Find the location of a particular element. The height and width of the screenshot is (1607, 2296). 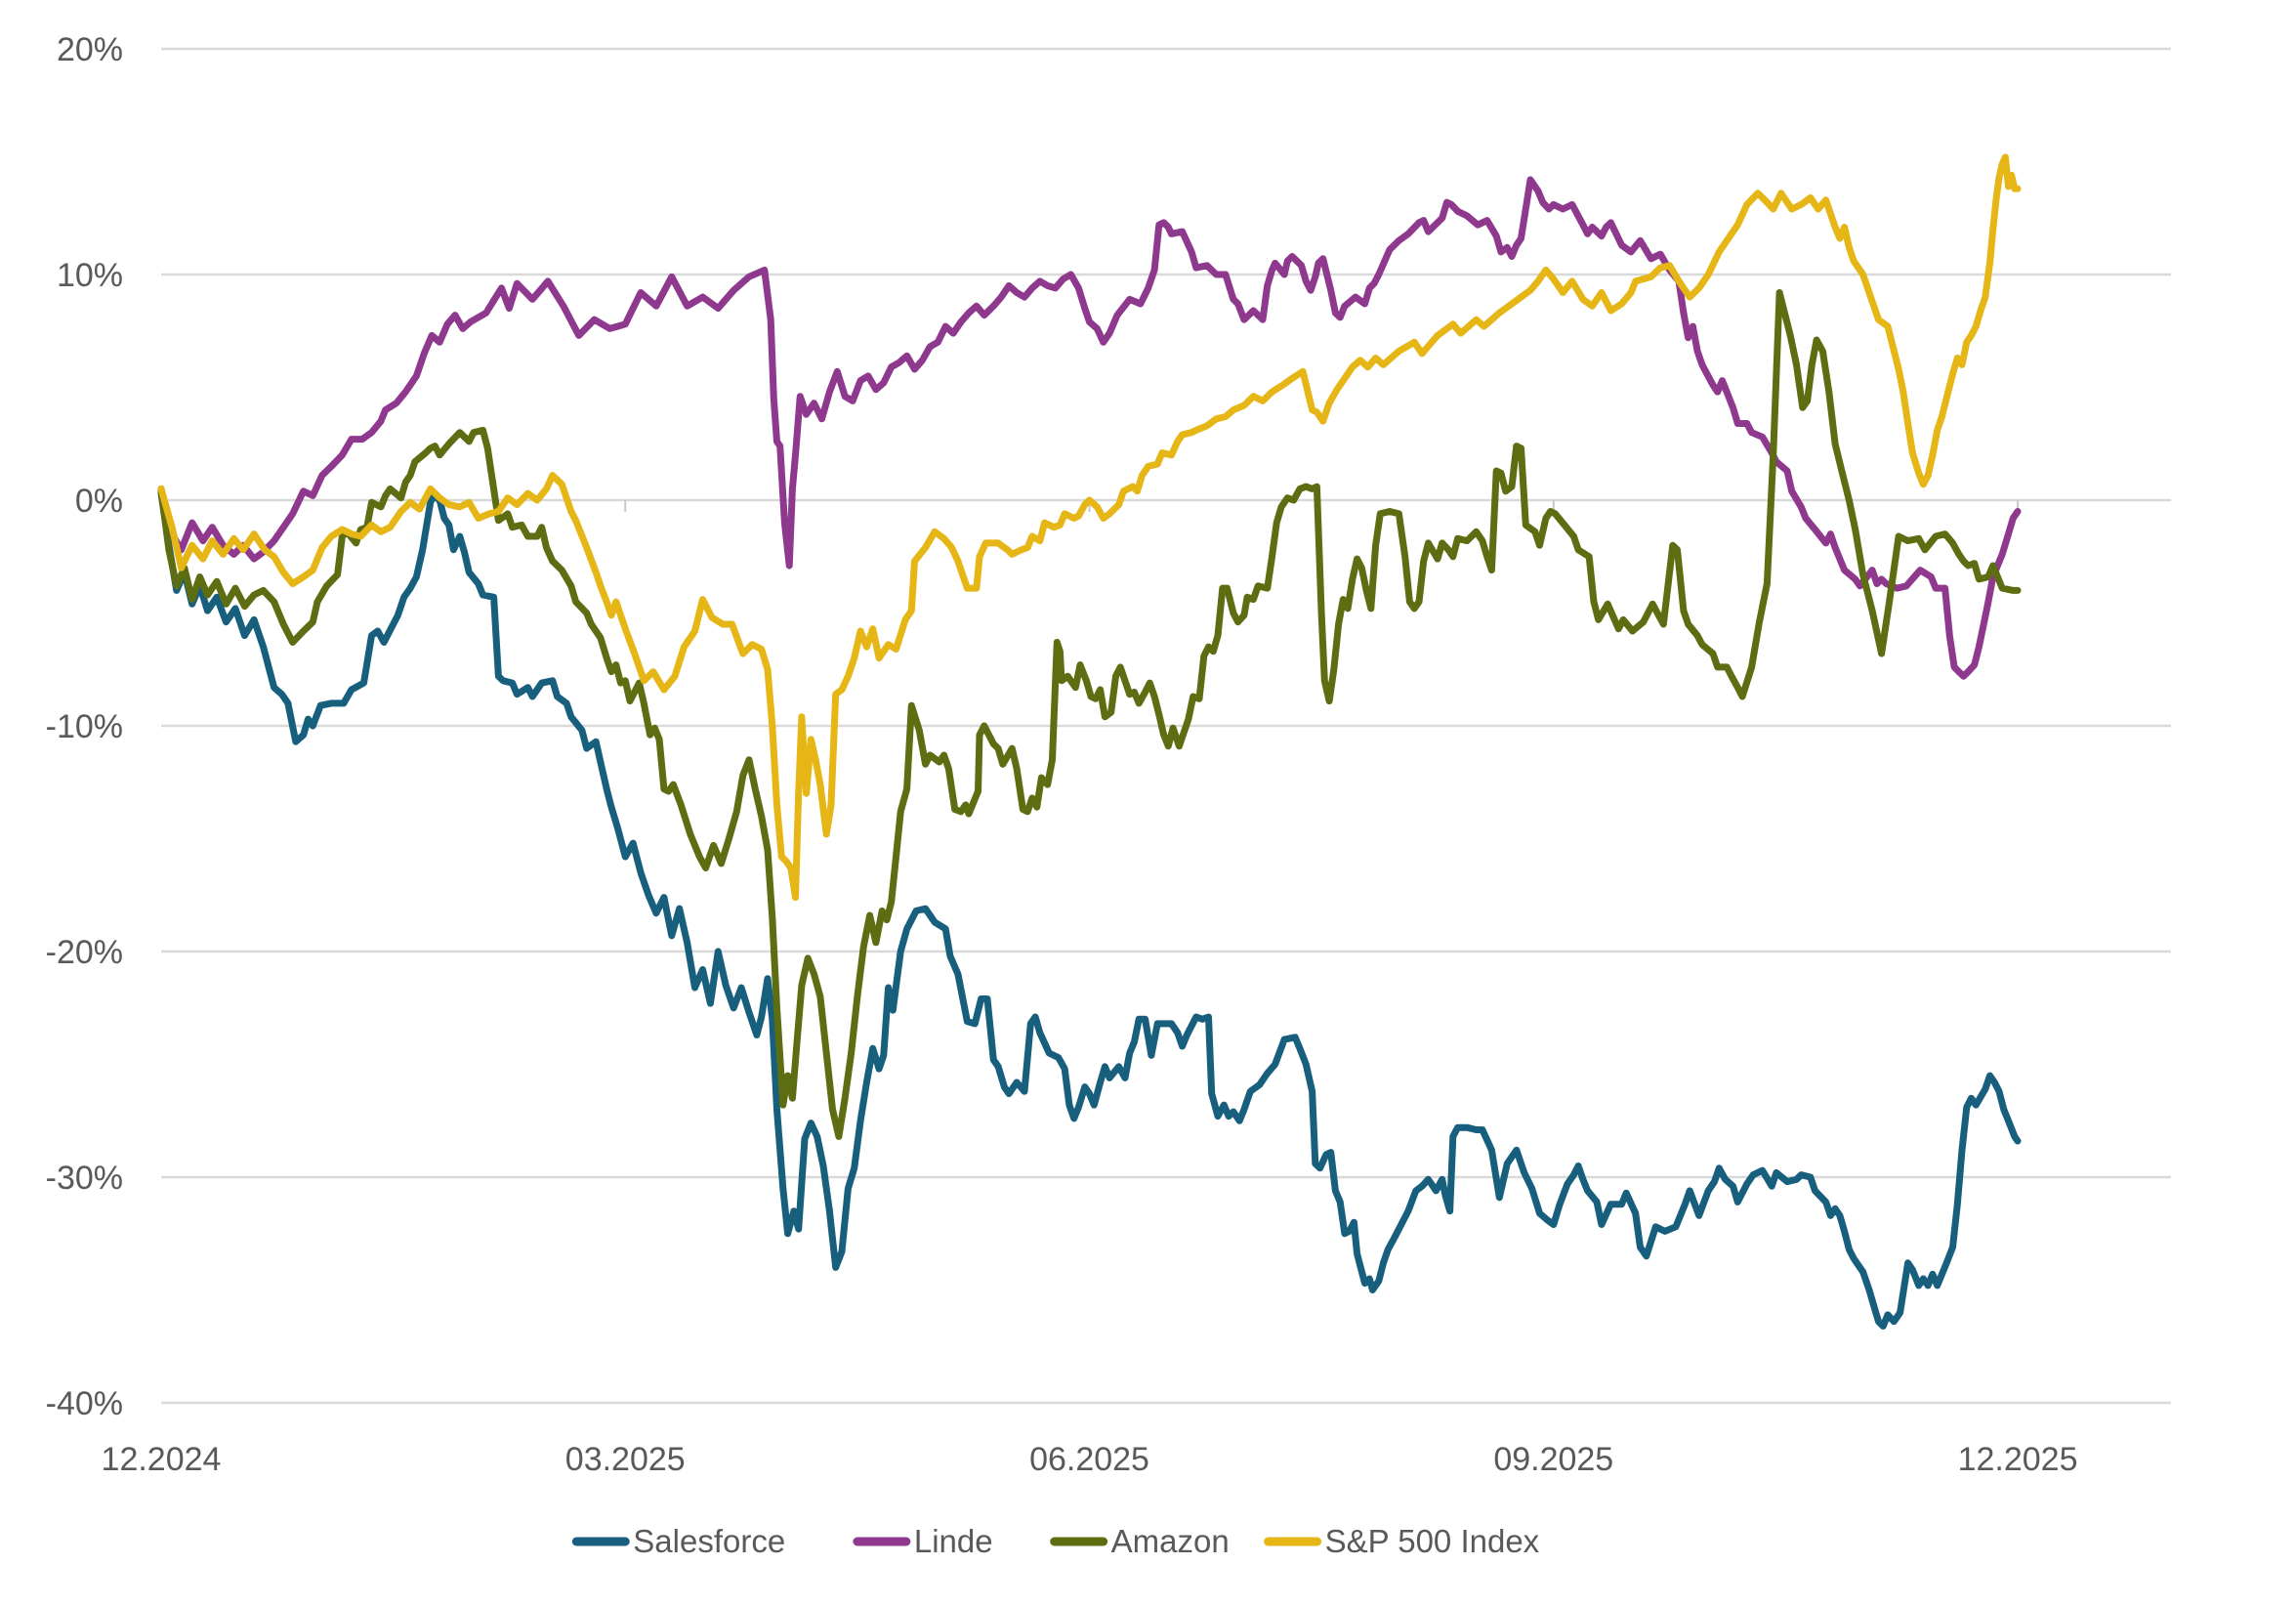

x-axis-label: 06.2025 is located at coordinates (1089, 1459).